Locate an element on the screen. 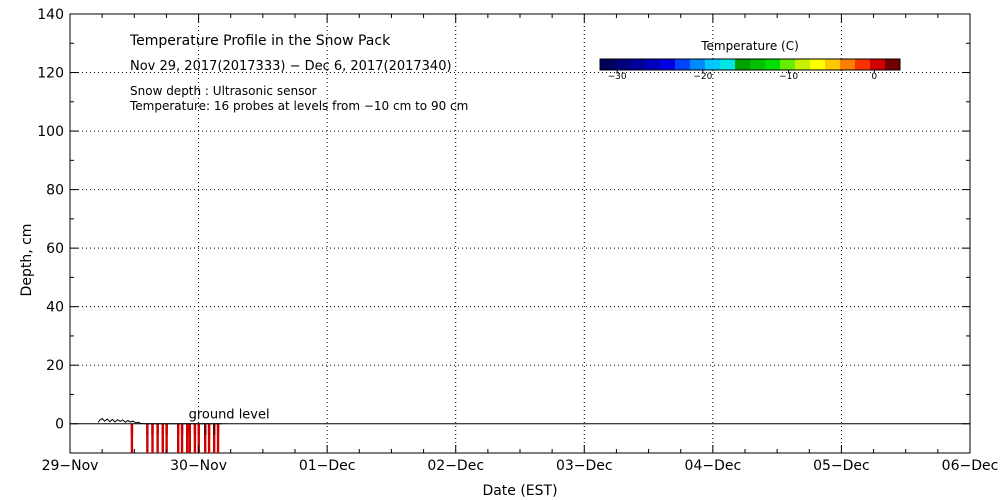  snow-depth-line is located at coordinates (159, 421).